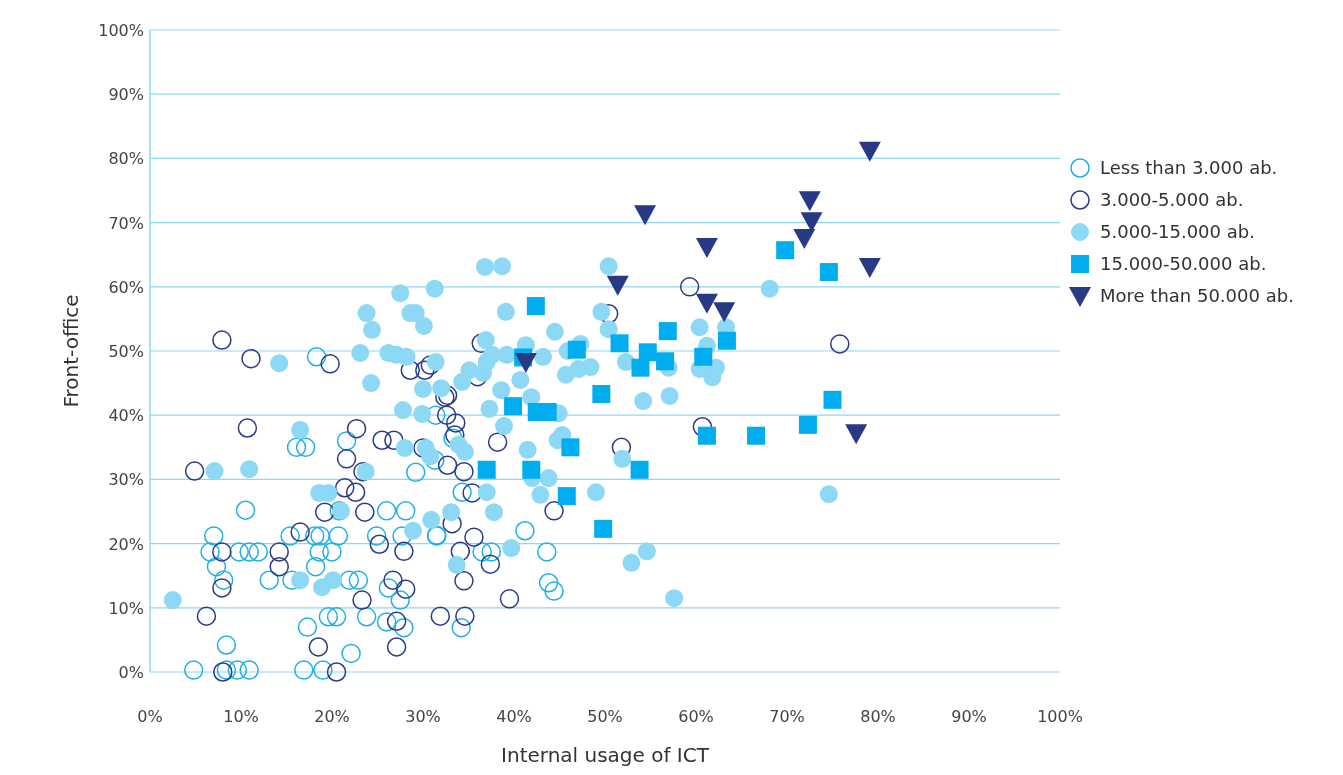  I want to click on y-tick-label: 60%, so click(126, 287).